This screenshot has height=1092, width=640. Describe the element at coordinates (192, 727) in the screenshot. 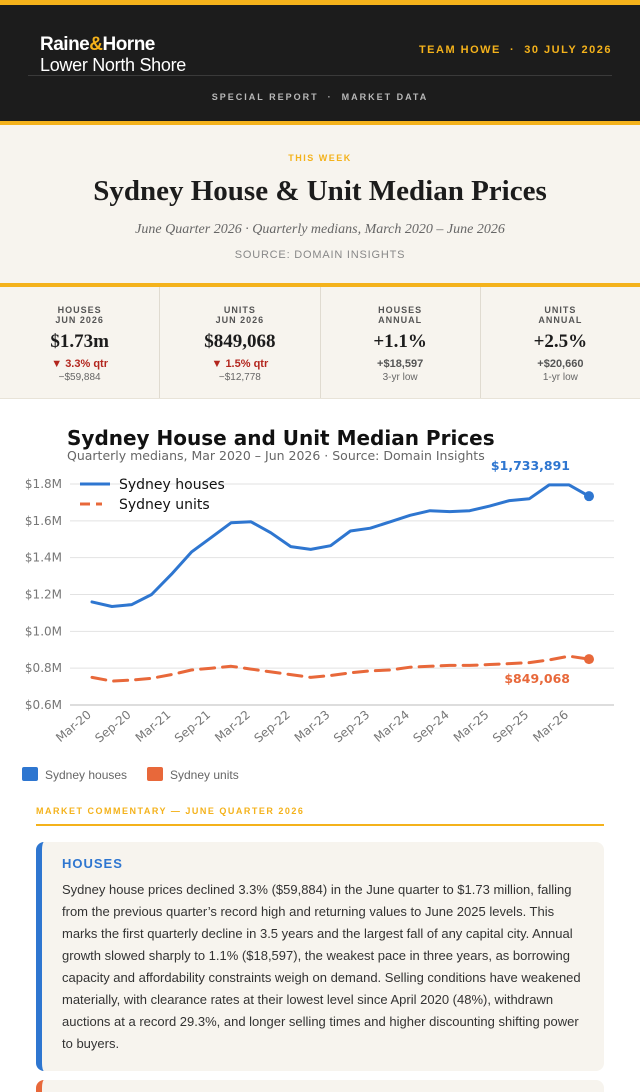

I see `x-tick-label: Sep-21` at that location.